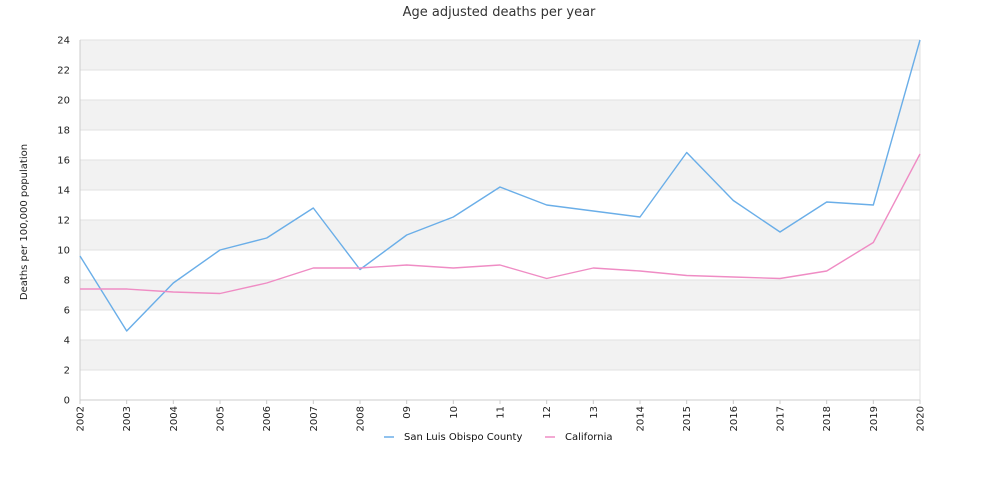 The image size is (1000, 500). What do you see at coordinates (63, 251) in the screenshot?
I see `y-tick-label: 10` at bounding box center [63, 251].